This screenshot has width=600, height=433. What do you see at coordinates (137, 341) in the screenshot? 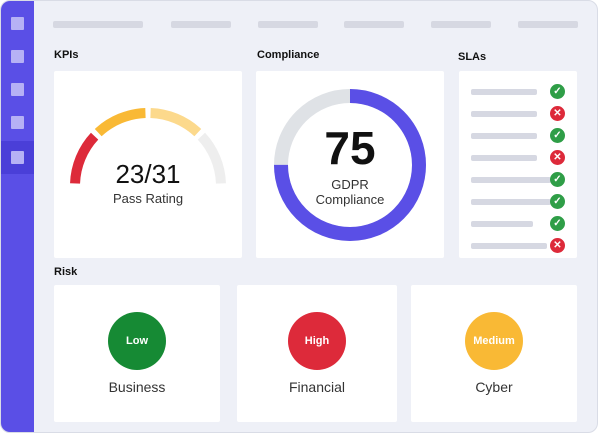
I see `risk-badge-low: Low` at bounding box center [137, 341].